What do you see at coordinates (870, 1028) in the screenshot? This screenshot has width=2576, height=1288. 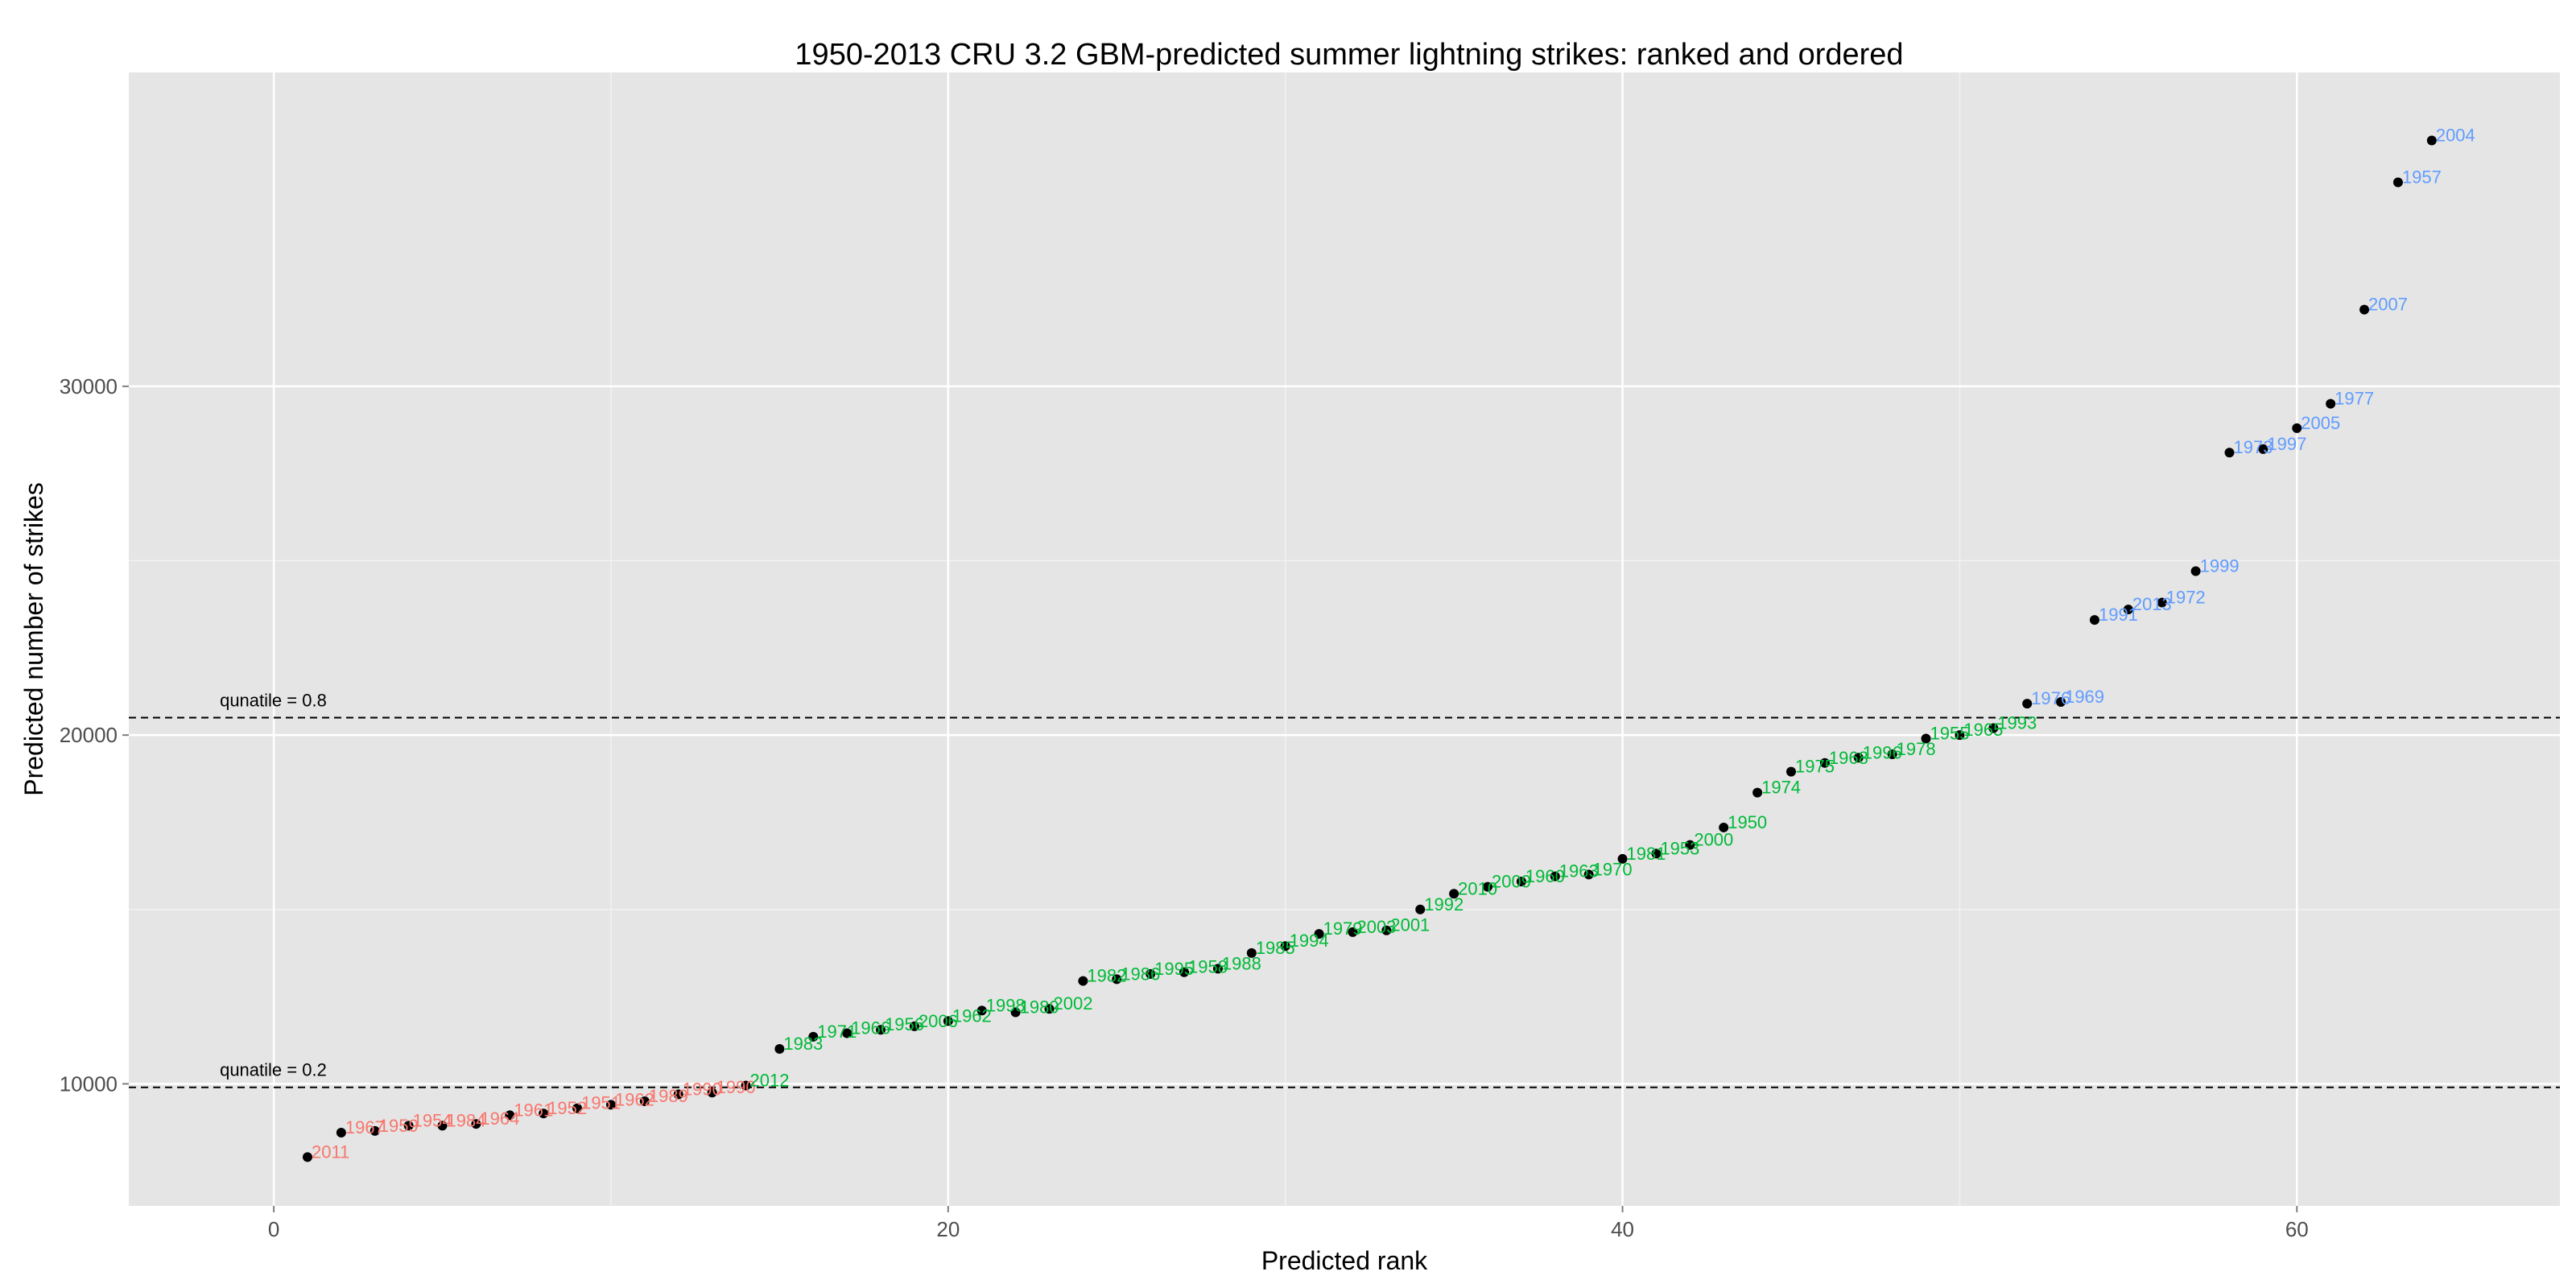 I see `point-label: 1966` at bounding box center [870, 1028].